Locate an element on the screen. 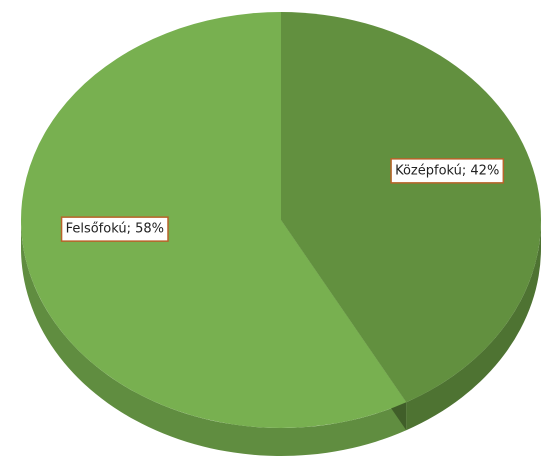 The height and width of the screenshot is (456, 543). data-label: Középfokú; 42% is located at coordinates (447, 171).